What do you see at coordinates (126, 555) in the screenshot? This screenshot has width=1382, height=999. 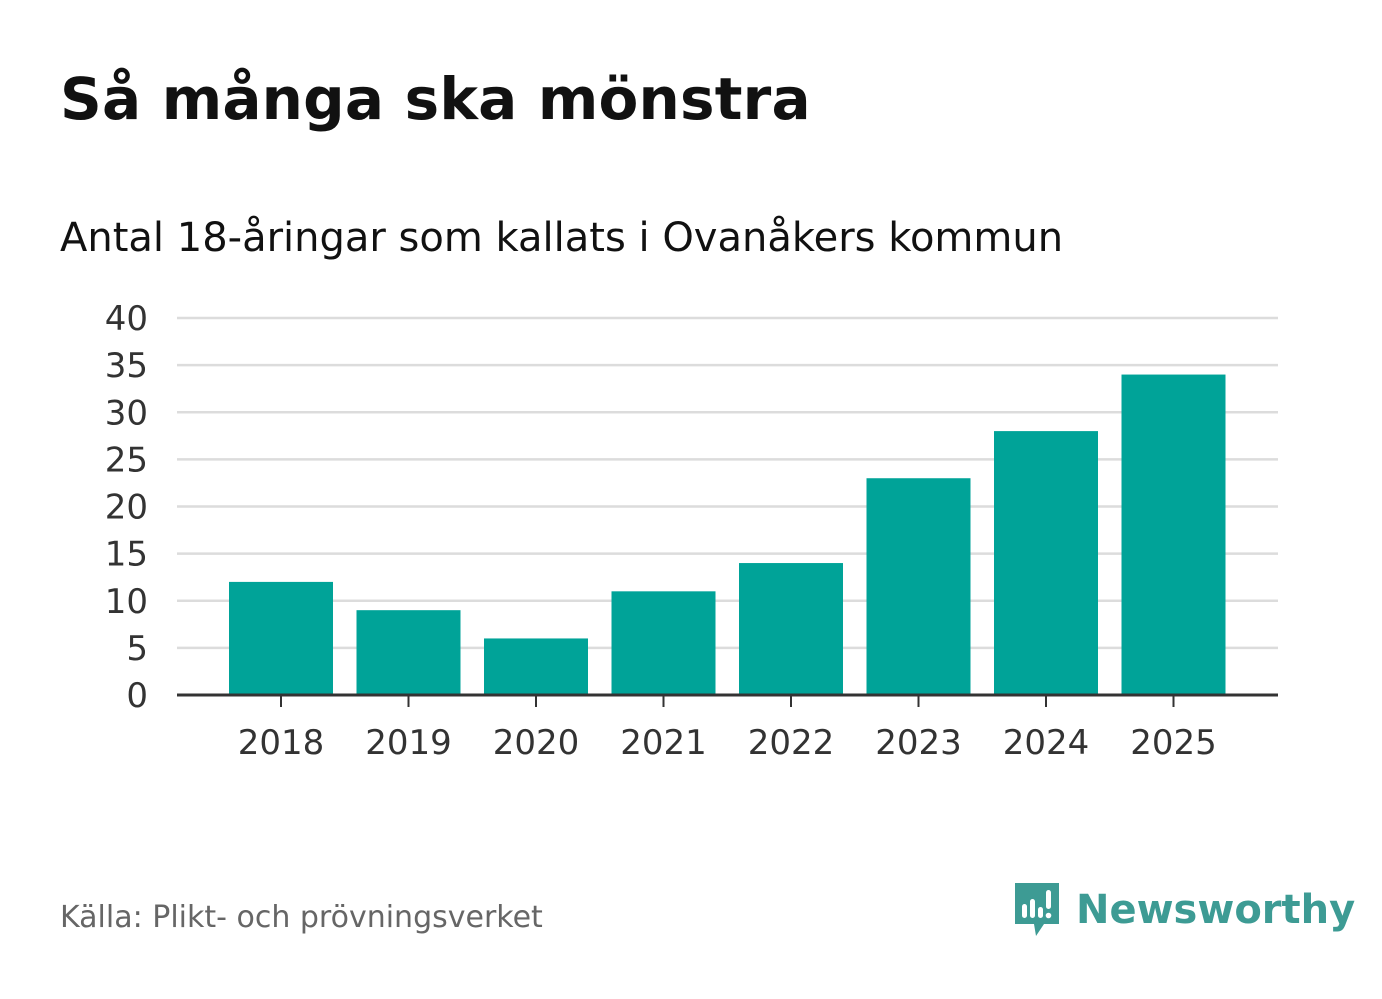 I see `y-tick-label: 15` at bounding box center [126, 555].